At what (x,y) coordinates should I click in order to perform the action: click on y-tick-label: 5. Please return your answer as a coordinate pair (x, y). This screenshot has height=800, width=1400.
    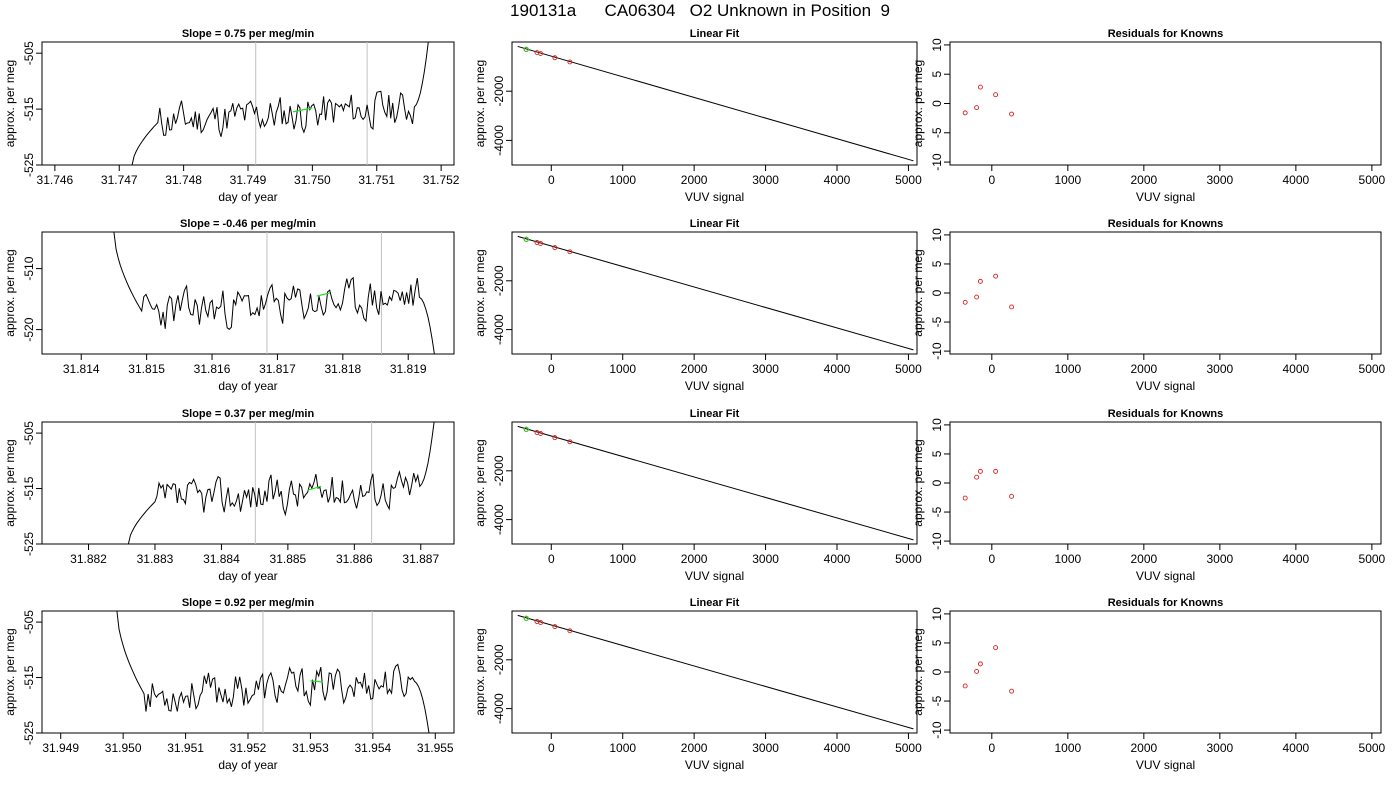
    Looking at the image, I should click on (937, 453).